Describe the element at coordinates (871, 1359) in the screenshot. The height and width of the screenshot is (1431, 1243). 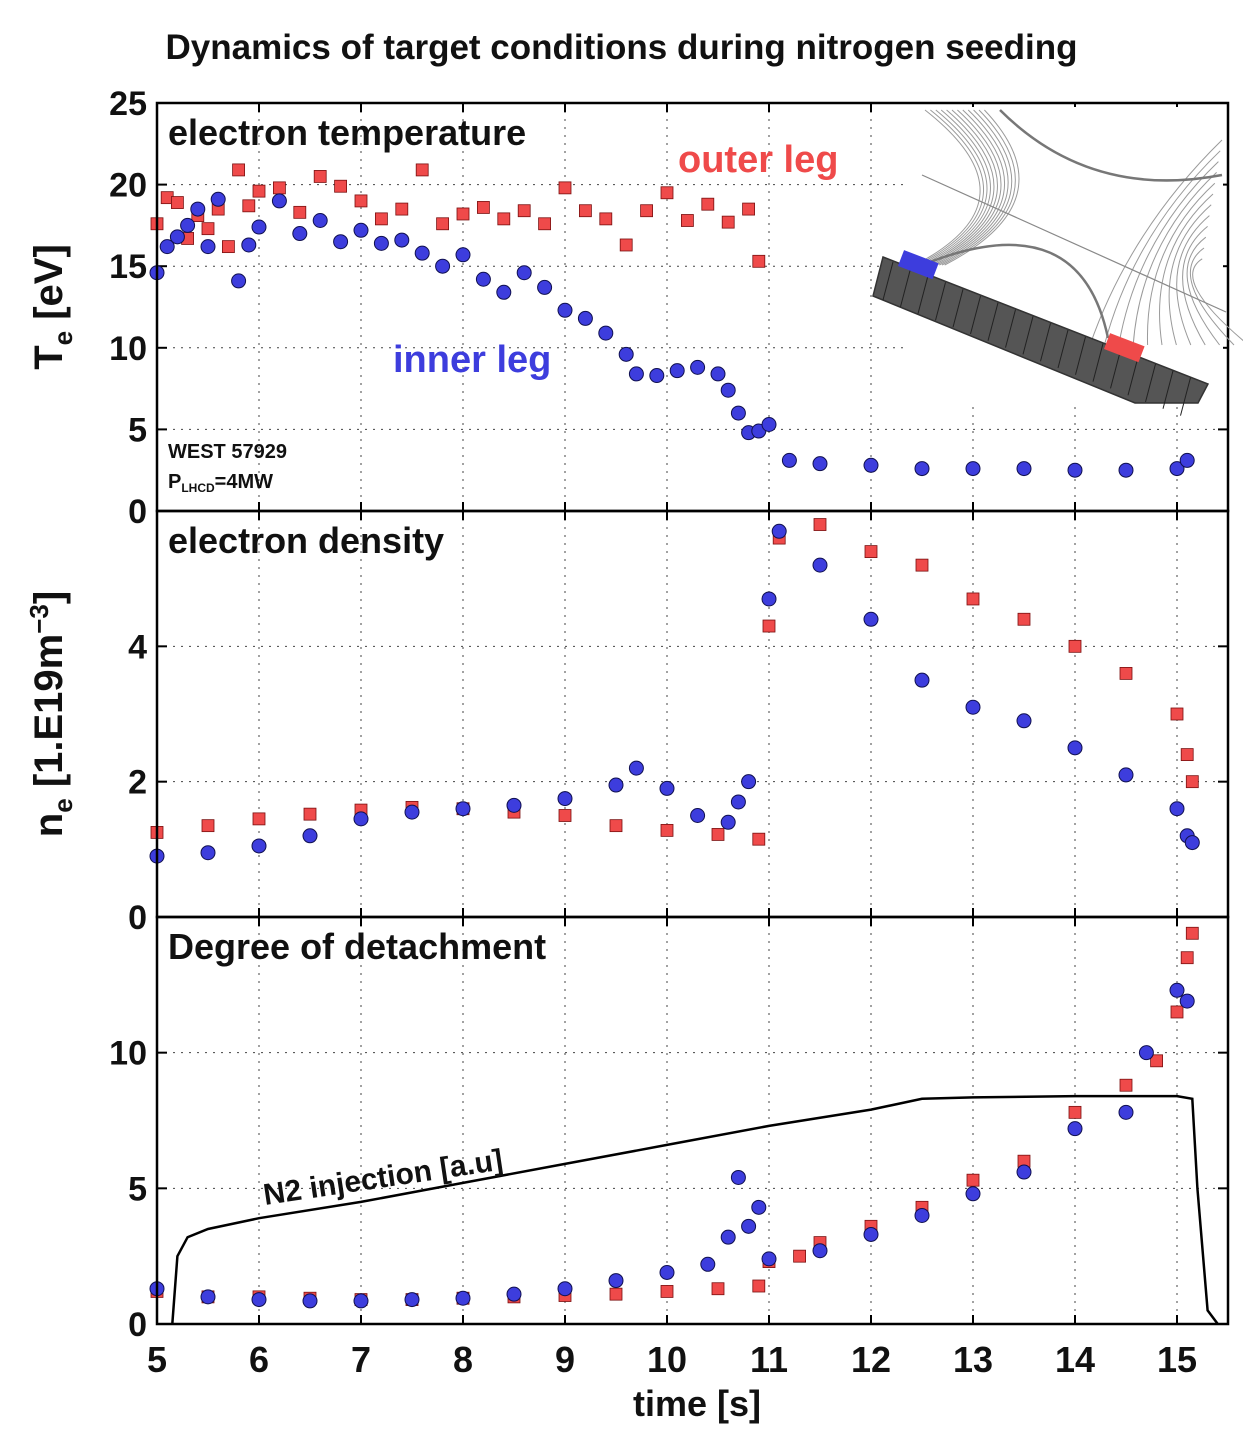
I see `x-tick-label: 12` at that location.